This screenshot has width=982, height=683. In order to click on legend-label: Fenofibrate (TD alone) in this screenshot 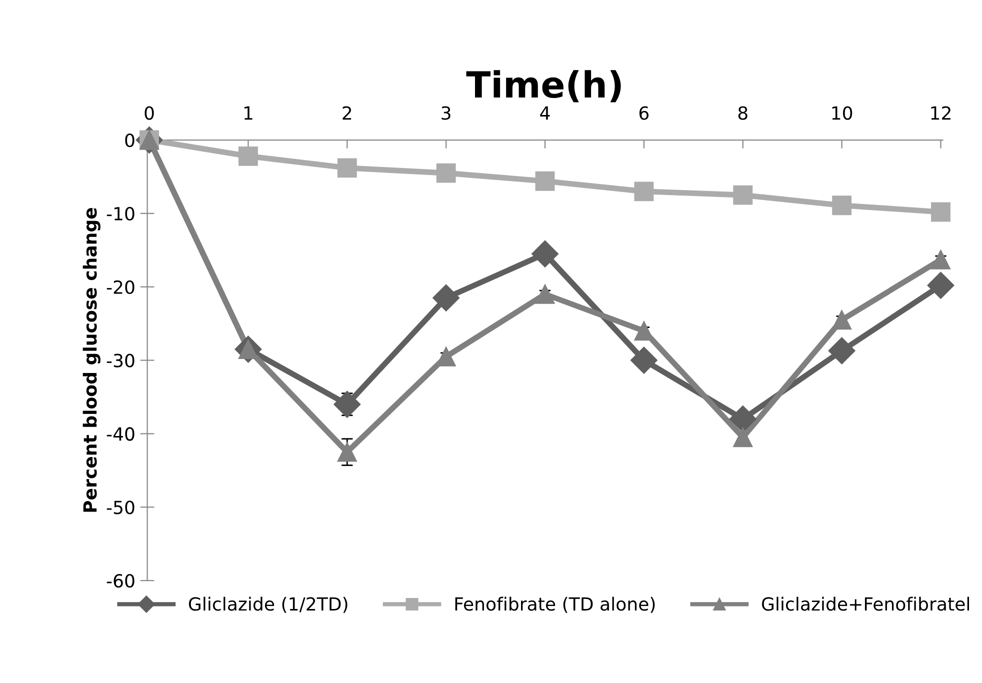, I will do `click(555, 604)`.